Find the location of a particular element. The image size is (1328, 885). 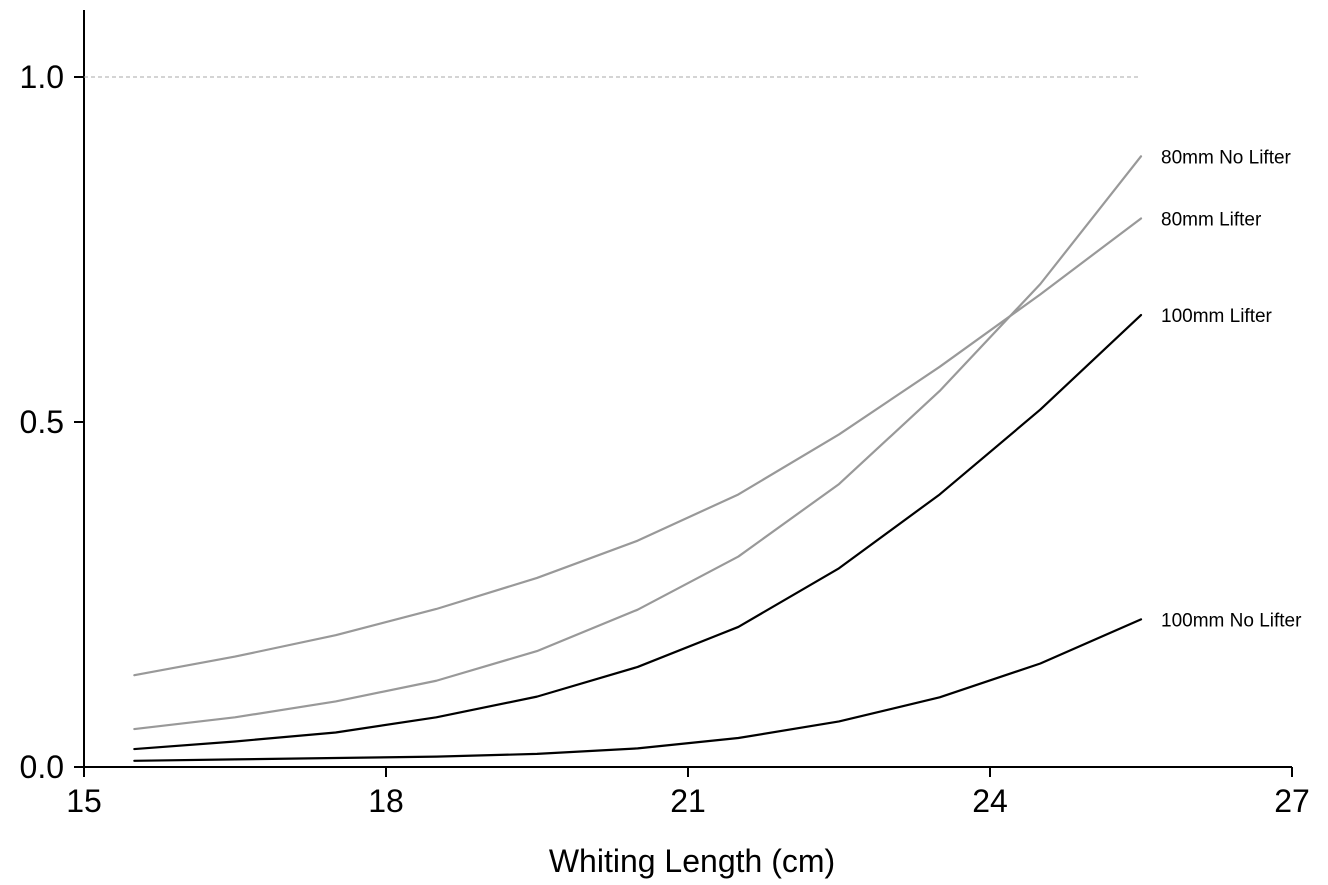

x-tick-label: 15 is located at coordinates (84, 801).